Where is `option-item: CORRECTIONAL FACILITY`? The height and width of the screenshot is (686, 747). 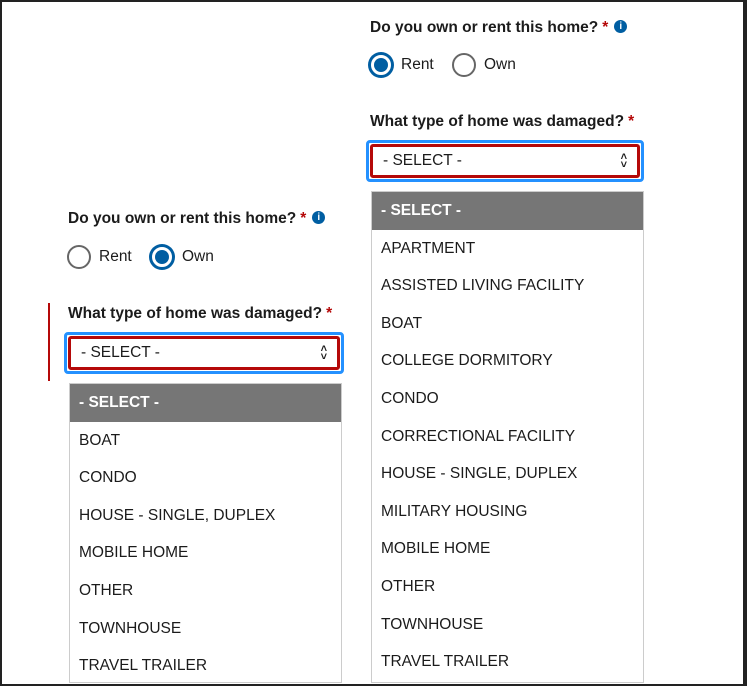
option-item: CORRECTIONAL FACILITY is located at coordinates (478, 436).